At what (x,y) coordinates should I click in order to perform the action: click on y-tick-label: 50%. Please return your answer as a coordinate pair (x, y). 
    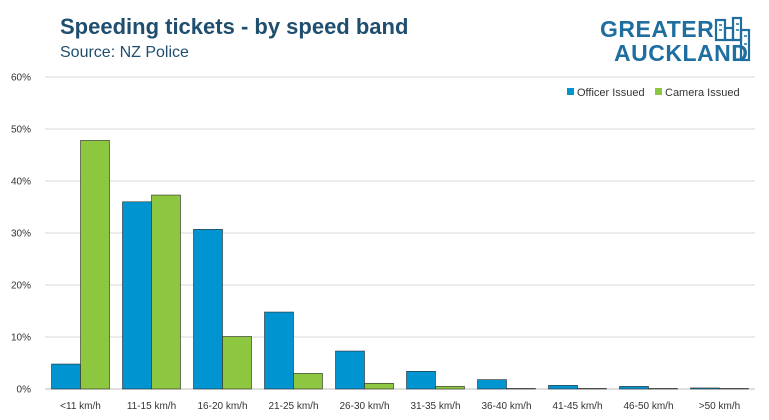
    Looking at the image, I should click on (21, 130).